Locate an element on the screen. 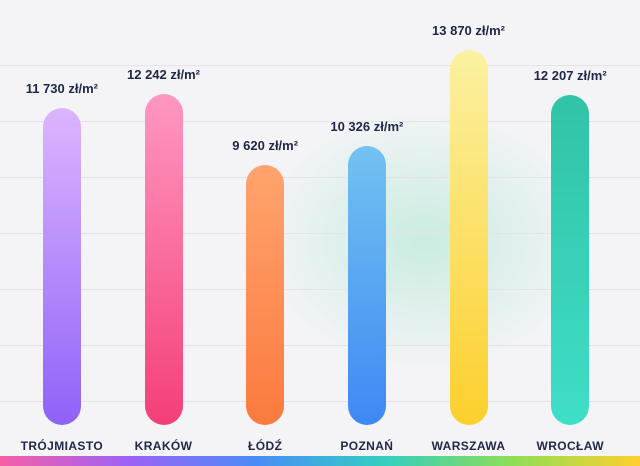 This screenshot has width=640, height=466. bar-value-label: 13 870 zł/m² is located at coordinates (469, 30).